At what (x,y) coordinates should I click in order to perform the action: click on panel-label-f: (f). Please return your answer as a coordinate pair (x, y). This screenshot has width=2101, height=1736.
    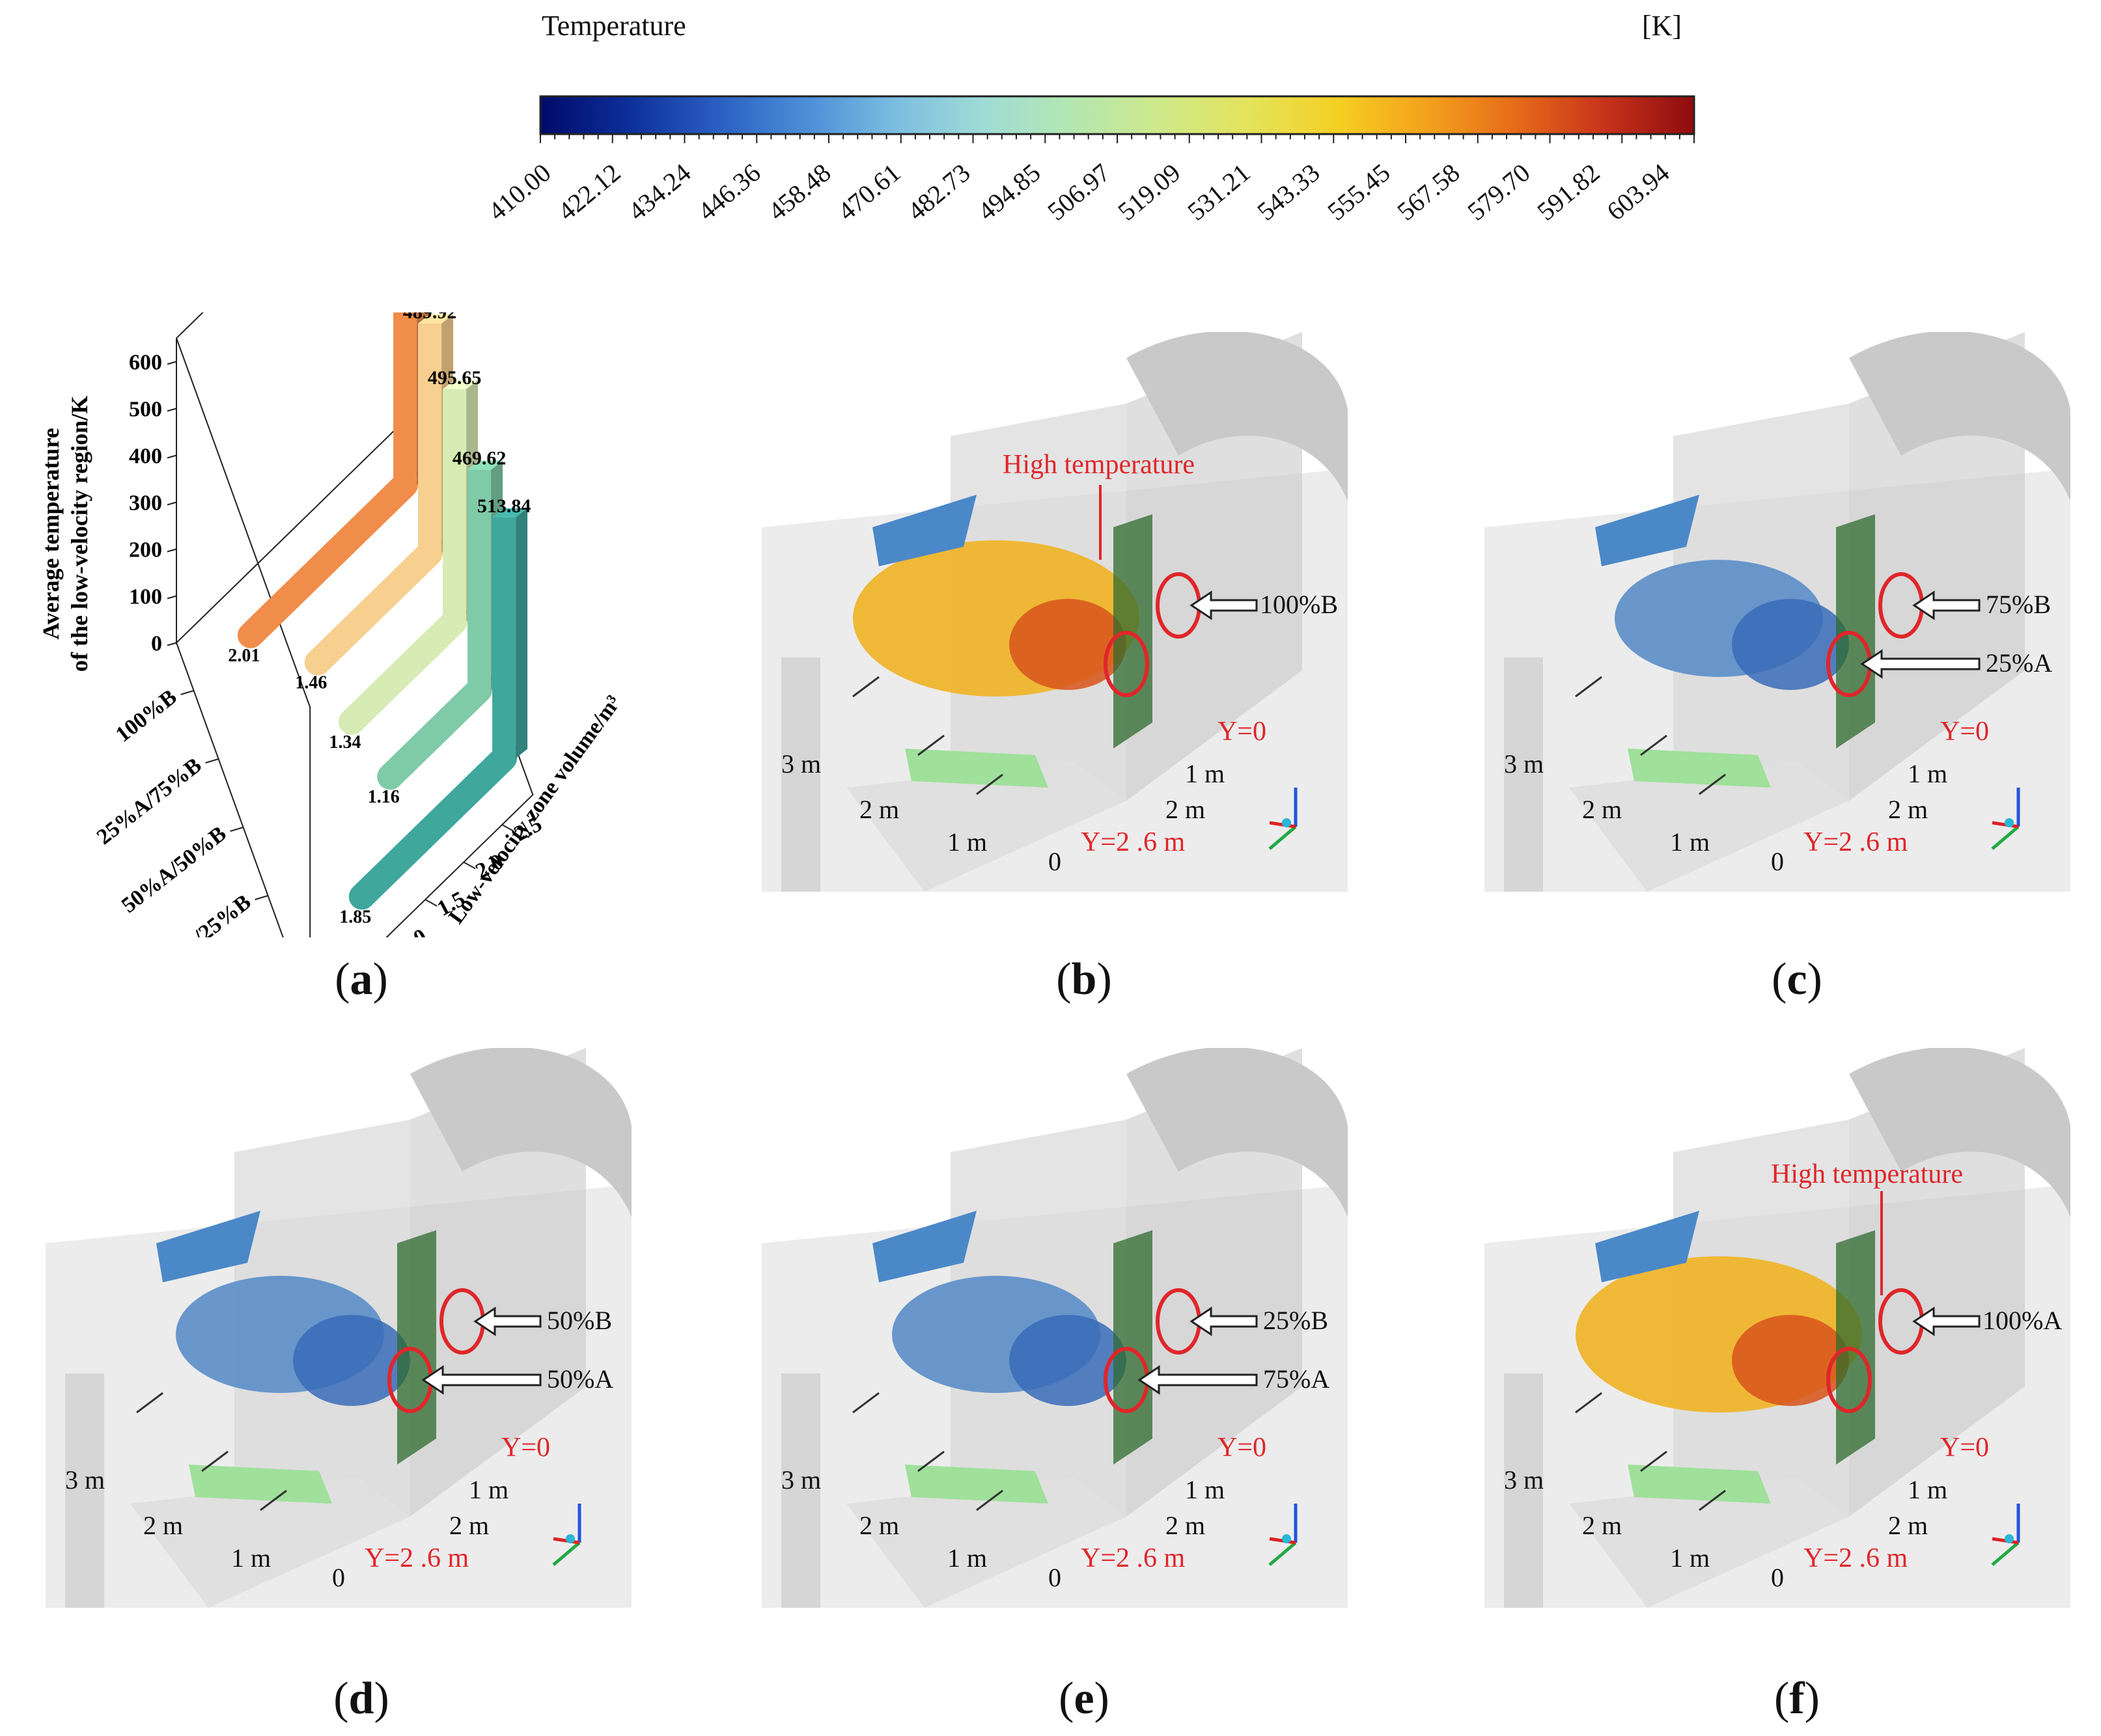
    Looking at the image, I should click on (1797, 1699).